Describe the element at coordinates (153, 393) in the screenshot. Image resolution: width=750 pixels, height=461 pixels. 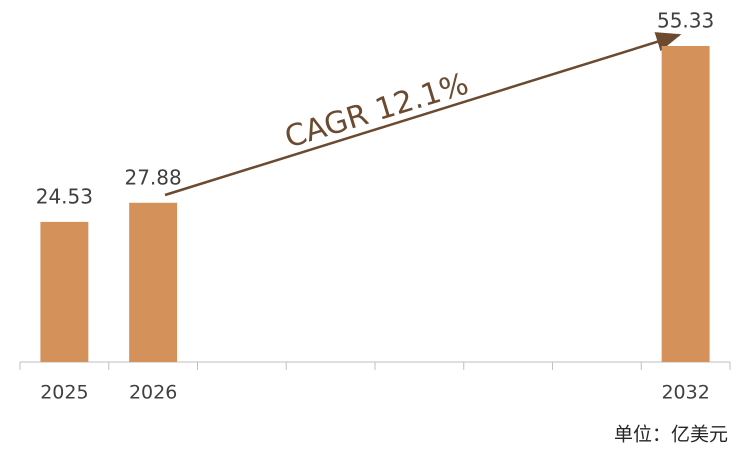
I see `x-tick-label: 2026` at that location.